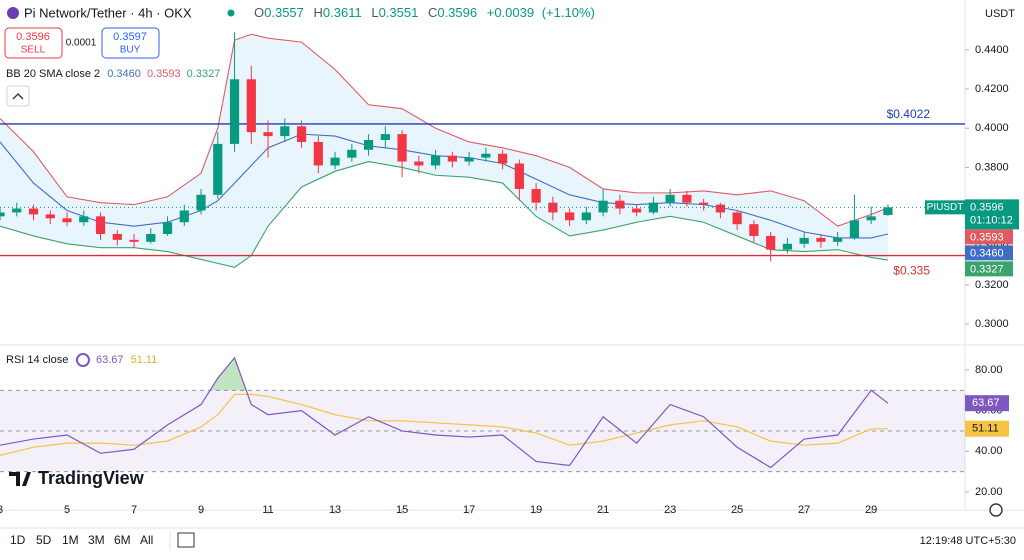 The height and width of the screenshot is (560, 1024). Describe the element at coordinates (989, 370) in the screenshot. I see `rsi-y-tick-label: 80.00` at that location.